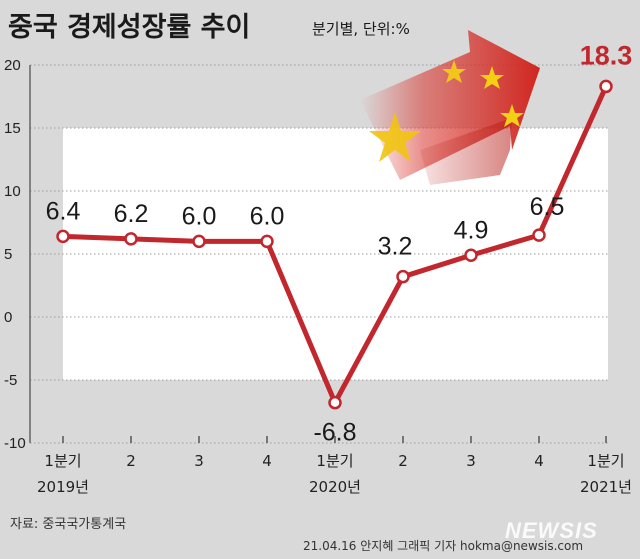  Describe the element at coordinates (450, 107) in the screenshot. I see `china-flag-arrow-icon` at that location.